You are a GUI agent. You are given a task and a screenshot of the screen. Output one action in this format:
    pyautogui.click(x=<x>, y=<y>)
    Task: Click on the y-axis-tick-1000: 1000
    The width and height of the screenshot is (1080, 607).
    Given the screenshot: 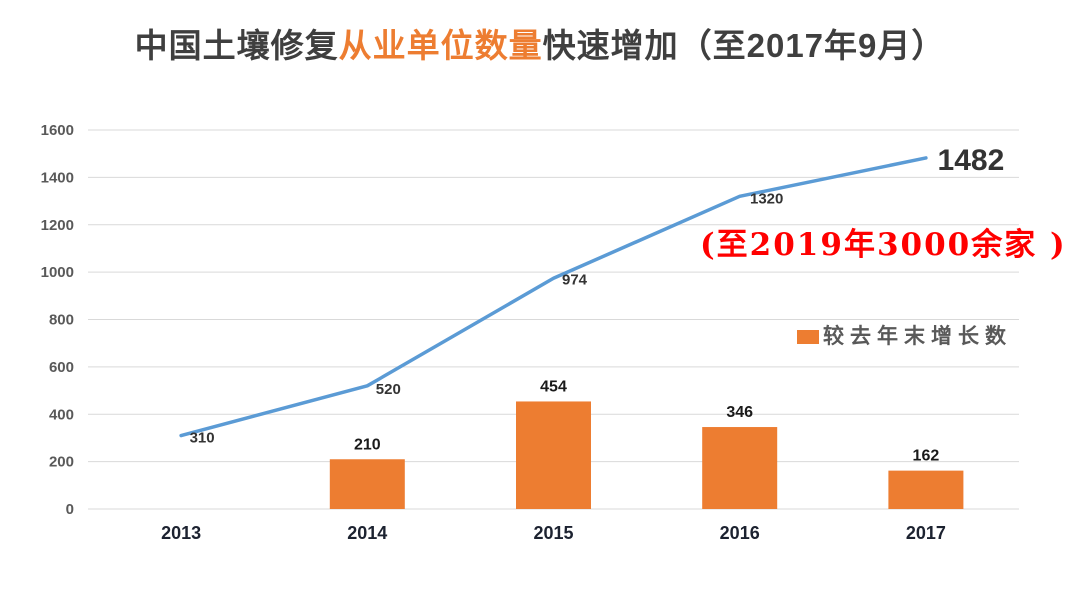 What is the action you would take?
    pyautogui.click(x=57, y=272)
    